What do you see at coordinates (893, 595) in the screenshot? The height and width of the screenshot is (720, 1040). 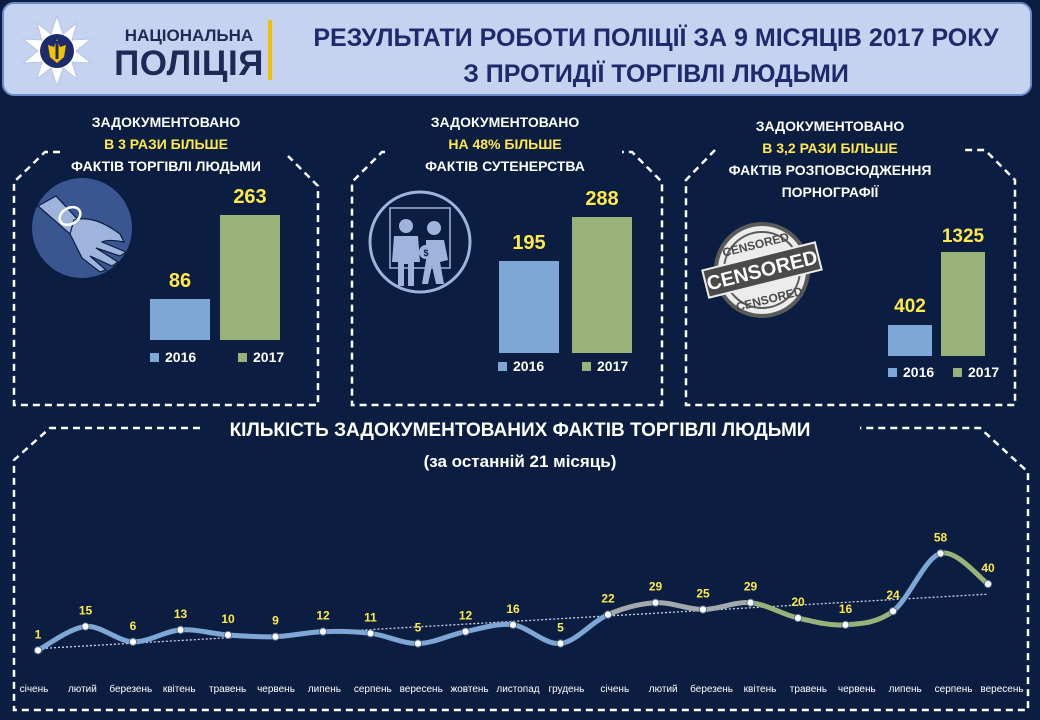 I see `line-value-label: 24` at bounding box center [893, 595].